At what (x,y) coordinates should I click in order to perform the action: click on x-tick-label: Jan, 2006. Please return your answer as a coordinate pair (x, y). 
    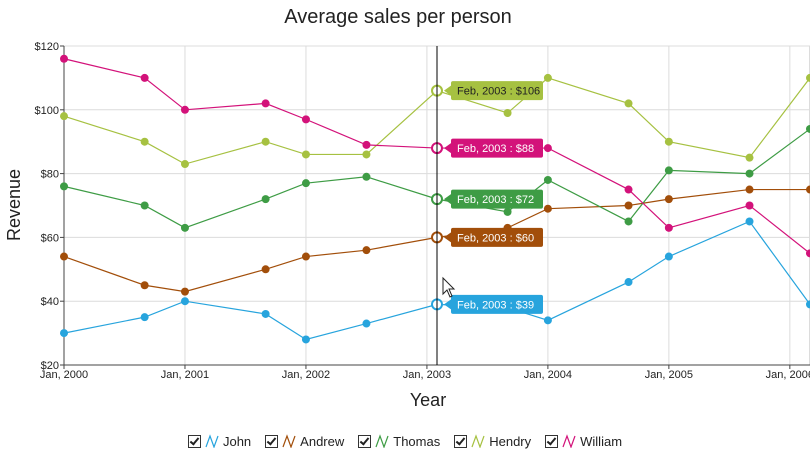
    Looking at the image, I should click on (788, 375).